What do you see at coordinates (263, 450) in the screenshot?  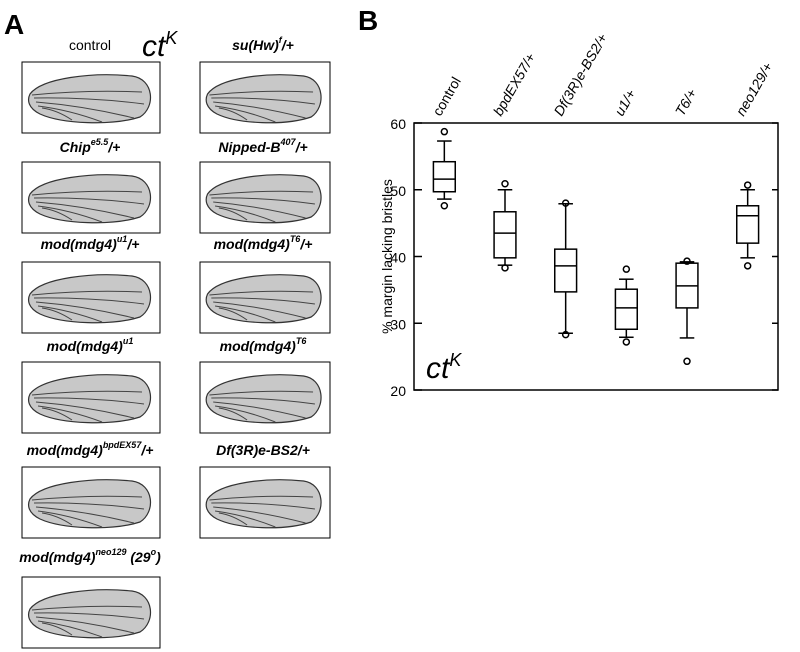 I see `label-part: Df(3R)e-BS2/+` at bounding box center [263, 450].